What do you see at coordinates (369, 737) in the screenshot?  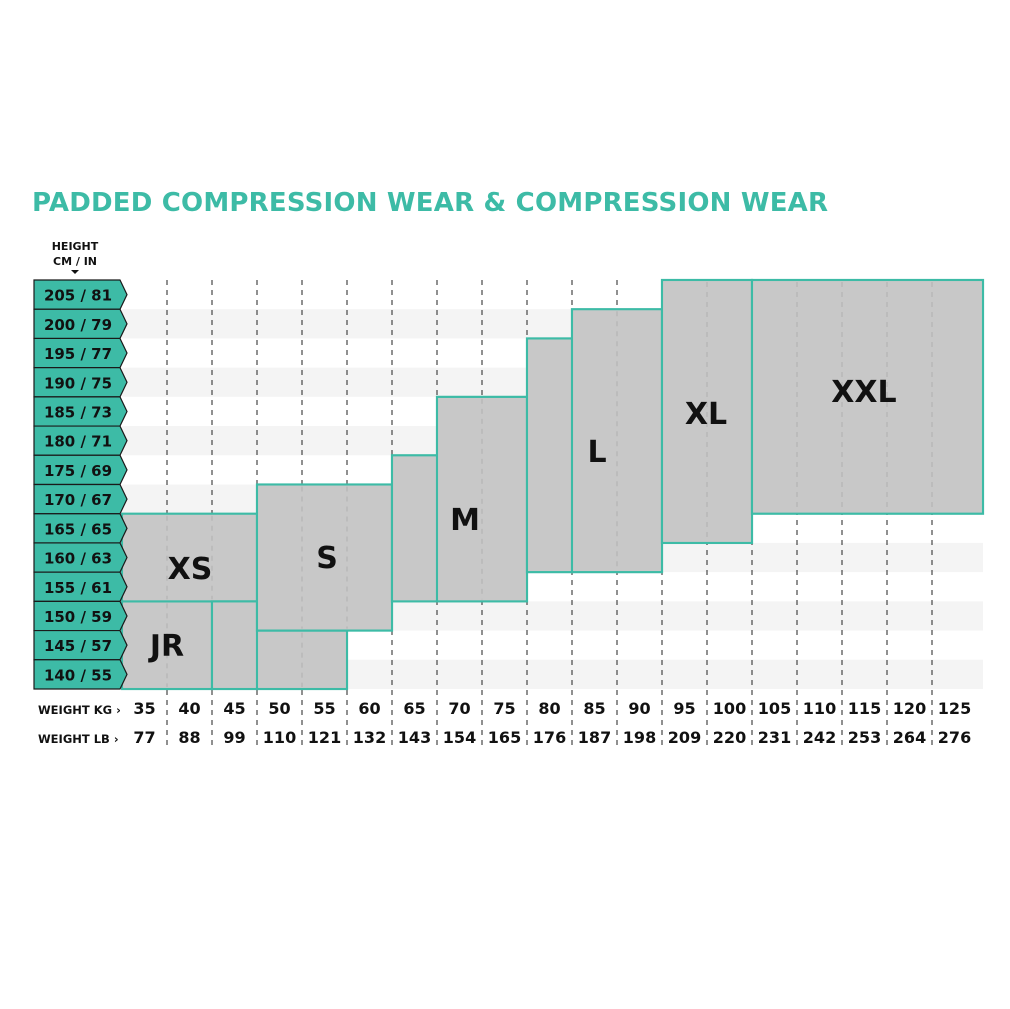 I see `weight-lb-value: 132` at bounding box center [369, 737].